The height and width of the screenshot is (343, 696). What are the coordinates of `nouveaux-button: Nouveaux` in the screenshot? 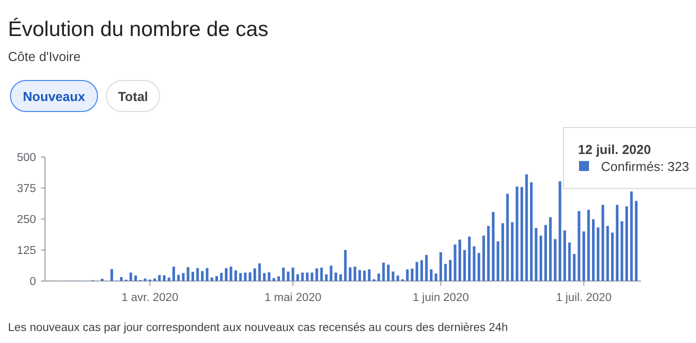 It's located at (54, 96).